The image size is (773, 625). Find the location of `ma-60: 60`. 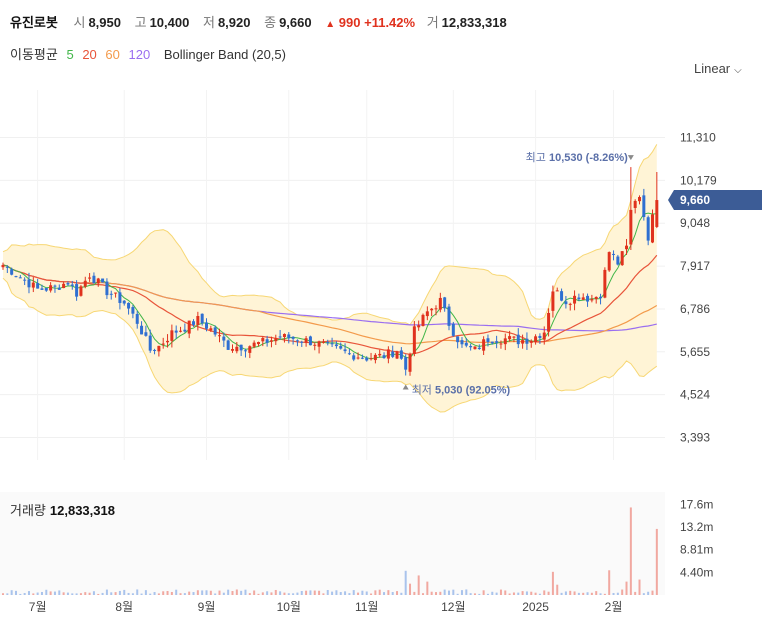

ma-60: 60 is located at coordinates (112, 54).